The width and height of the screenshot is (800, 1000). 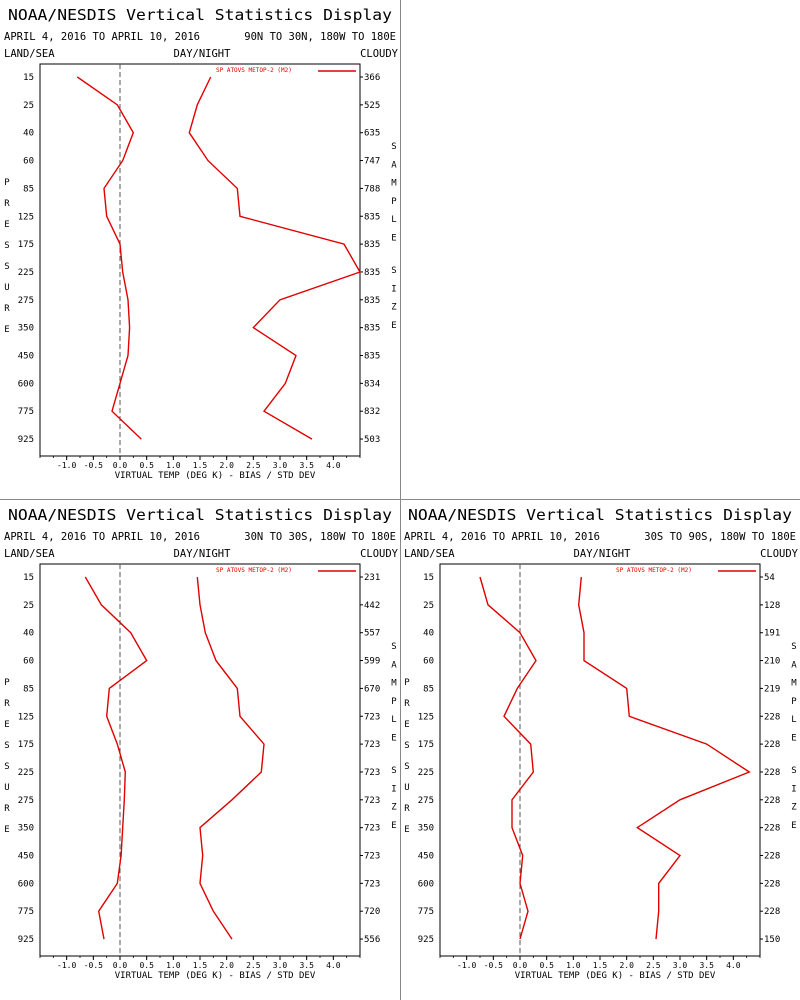 What do you see at coordinates (603, 554) in the screenshot?
I see `day-night-label: DAY/NIGHT` at bounding box center [603, 554].